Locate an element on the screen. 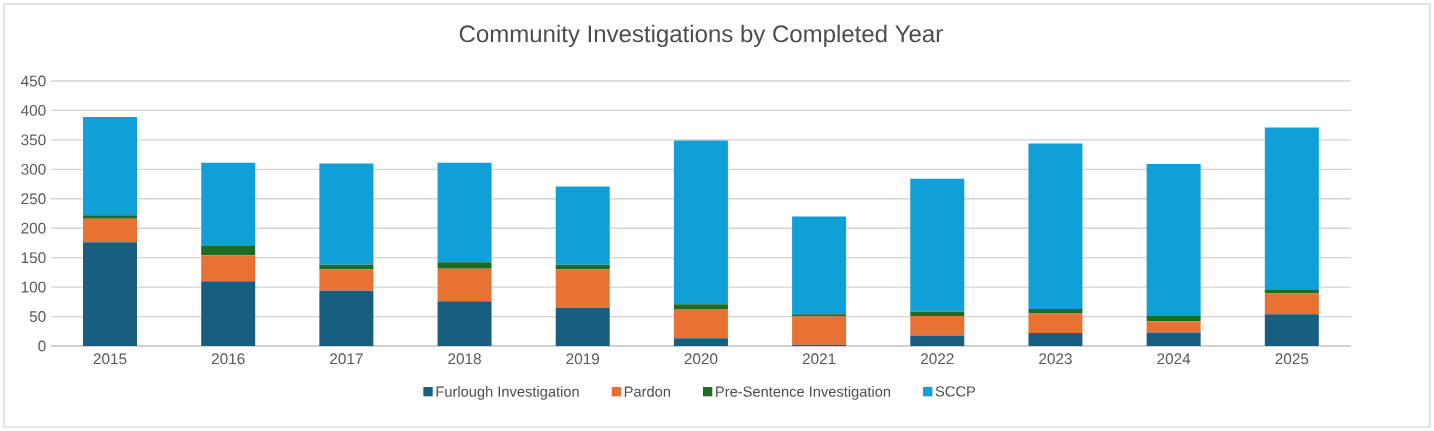 Image resolution: width=1434 pixels, height=431 pixels. y-tick-label: 50 is located at coordinates (37, 316).